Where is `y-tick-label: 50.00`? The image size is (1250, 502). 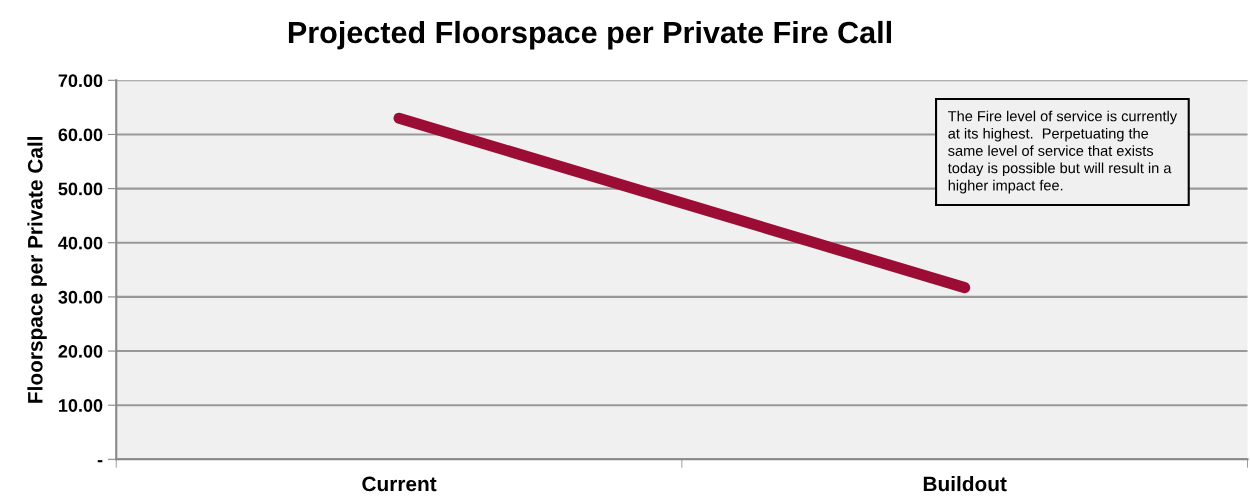
y-tick-label: 50.00 is located at coordinates (80, 189).